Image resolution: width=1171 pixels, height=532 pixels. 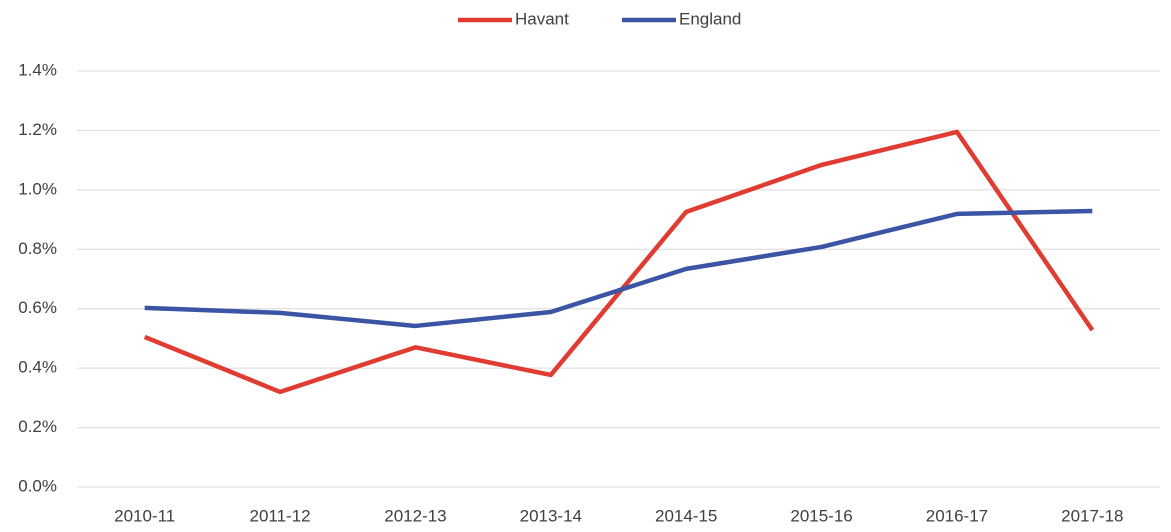 I want to click on legend-label: England, so click(x=710, y=18).